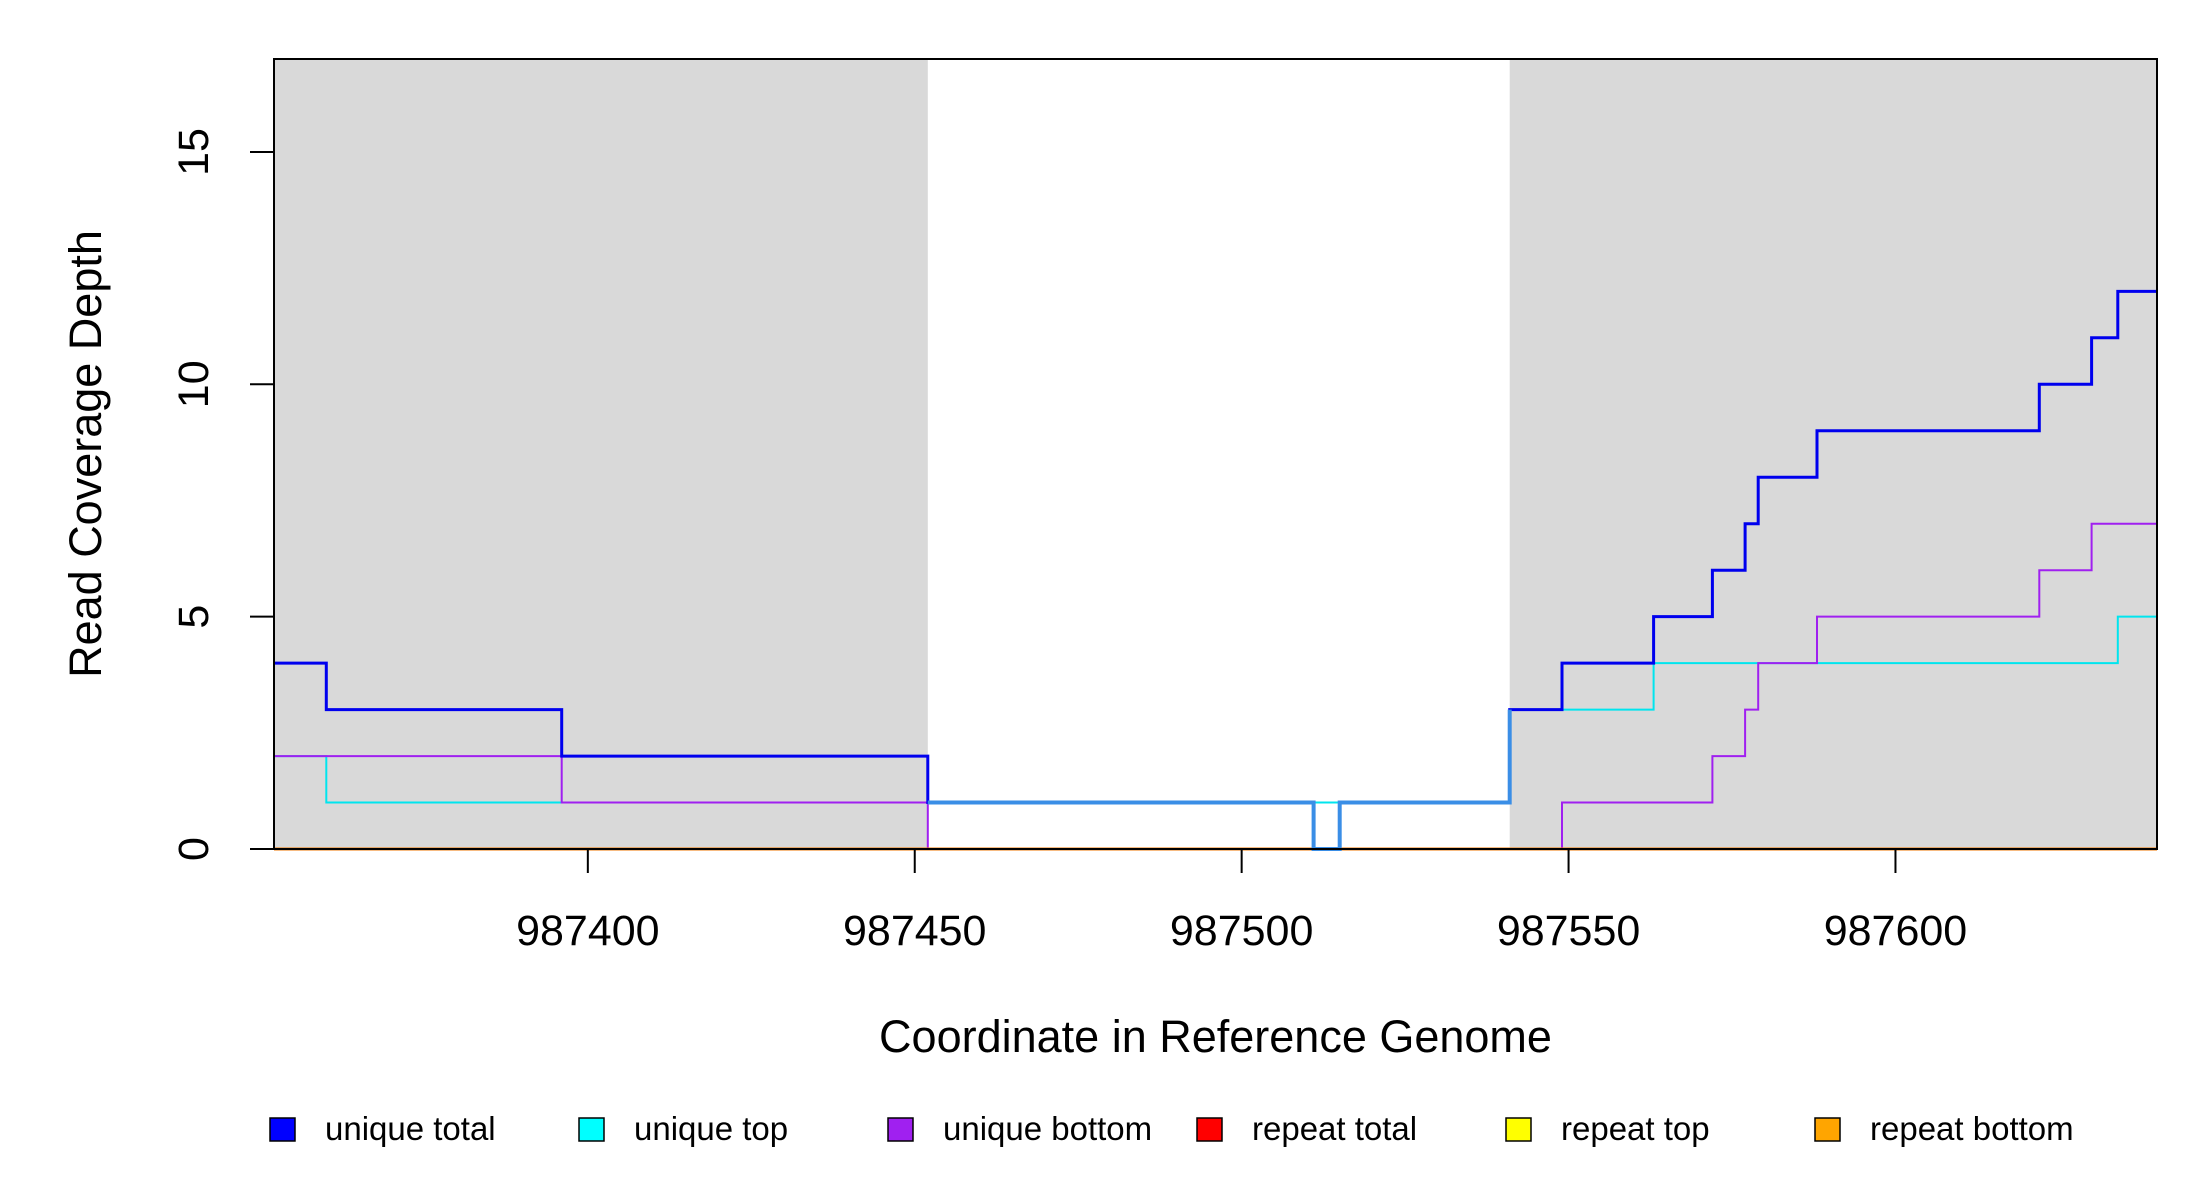  What do you see at coordinates (194, 849) in the screenshot?
I see `y-tick-label: 0` at bounding box center [194, 849].